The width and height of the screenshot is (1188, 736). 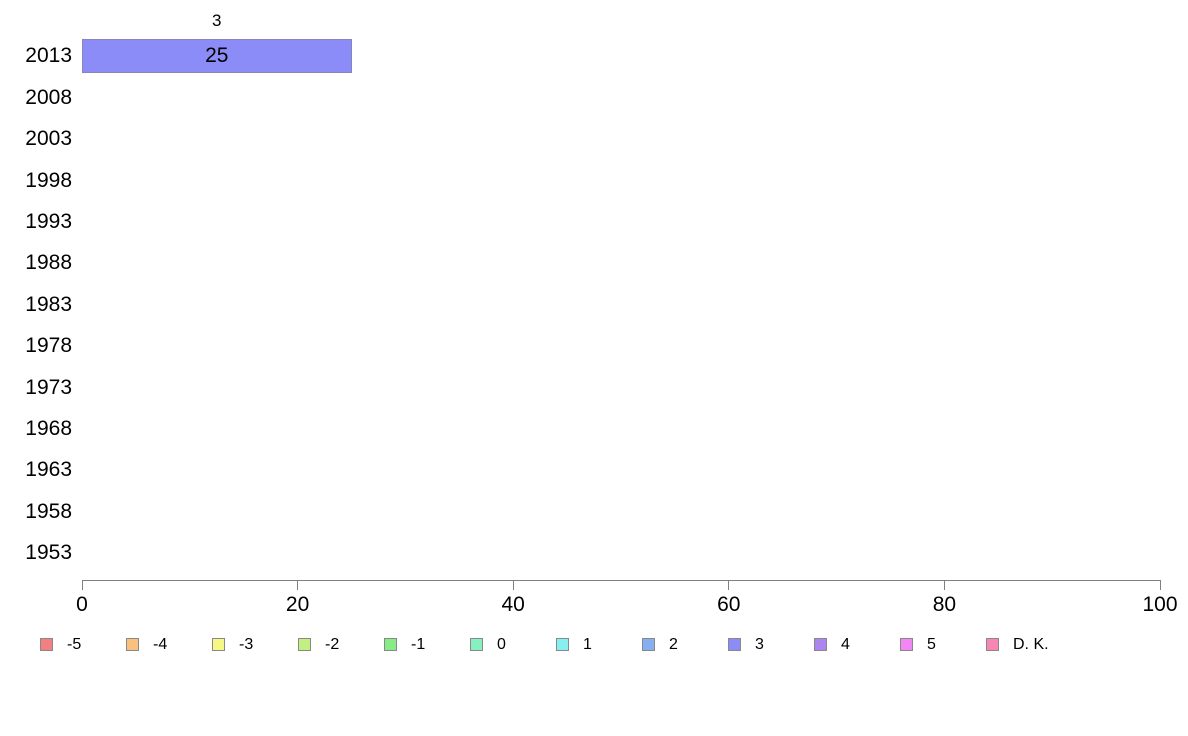 I want to click on x-axis-tick-label: 60, so click(x=729, y=604).